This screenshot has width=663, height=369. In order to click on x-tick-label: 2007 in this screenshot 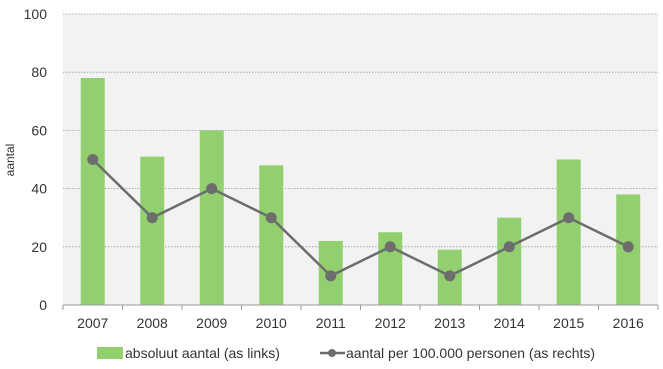, I will do `click(92, 323)`.